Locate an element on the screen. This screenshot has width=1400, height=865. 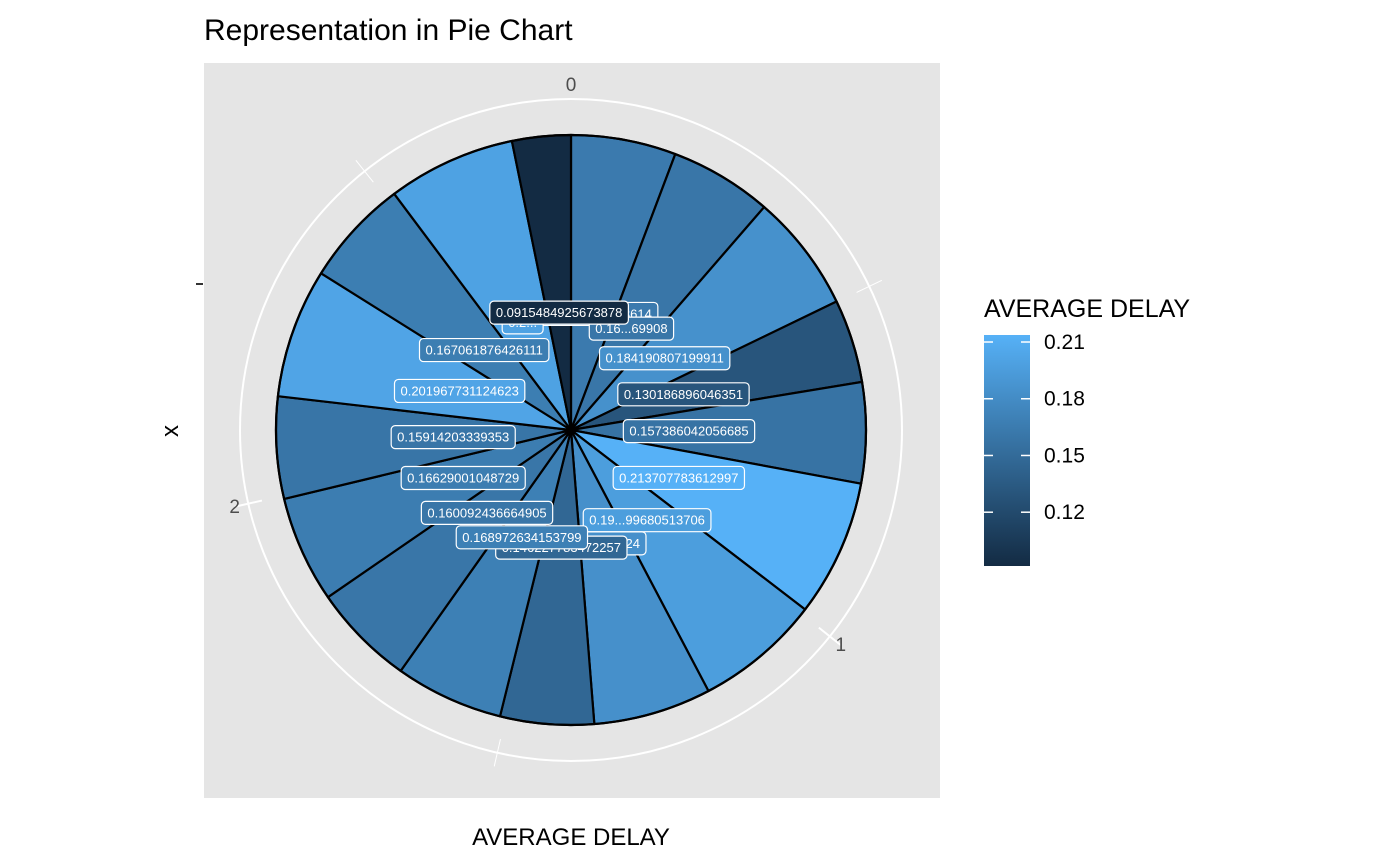
legend-title: AVERAGE DELAY is located at coordinates (1087, 309).